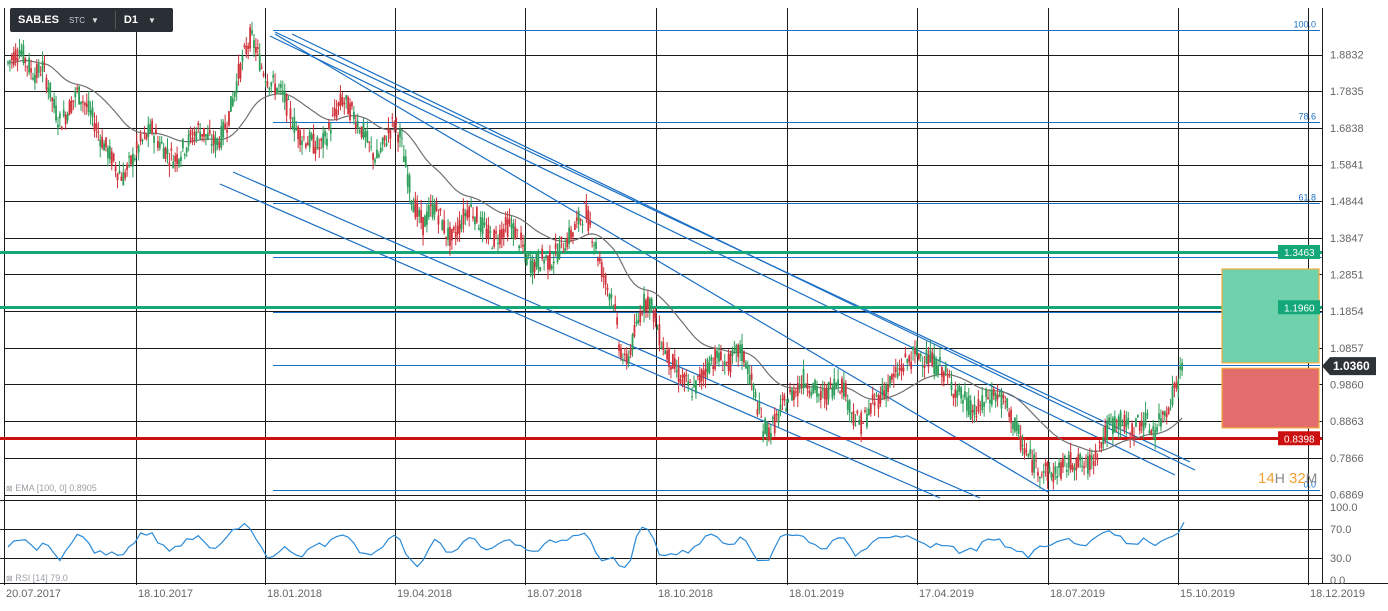 The height and width of the screenshot is (611, 1388). Describe the element at coordinates (151, 20) in the screenshot. I see `timeframe-dropdown-icon: ▼` at that location.